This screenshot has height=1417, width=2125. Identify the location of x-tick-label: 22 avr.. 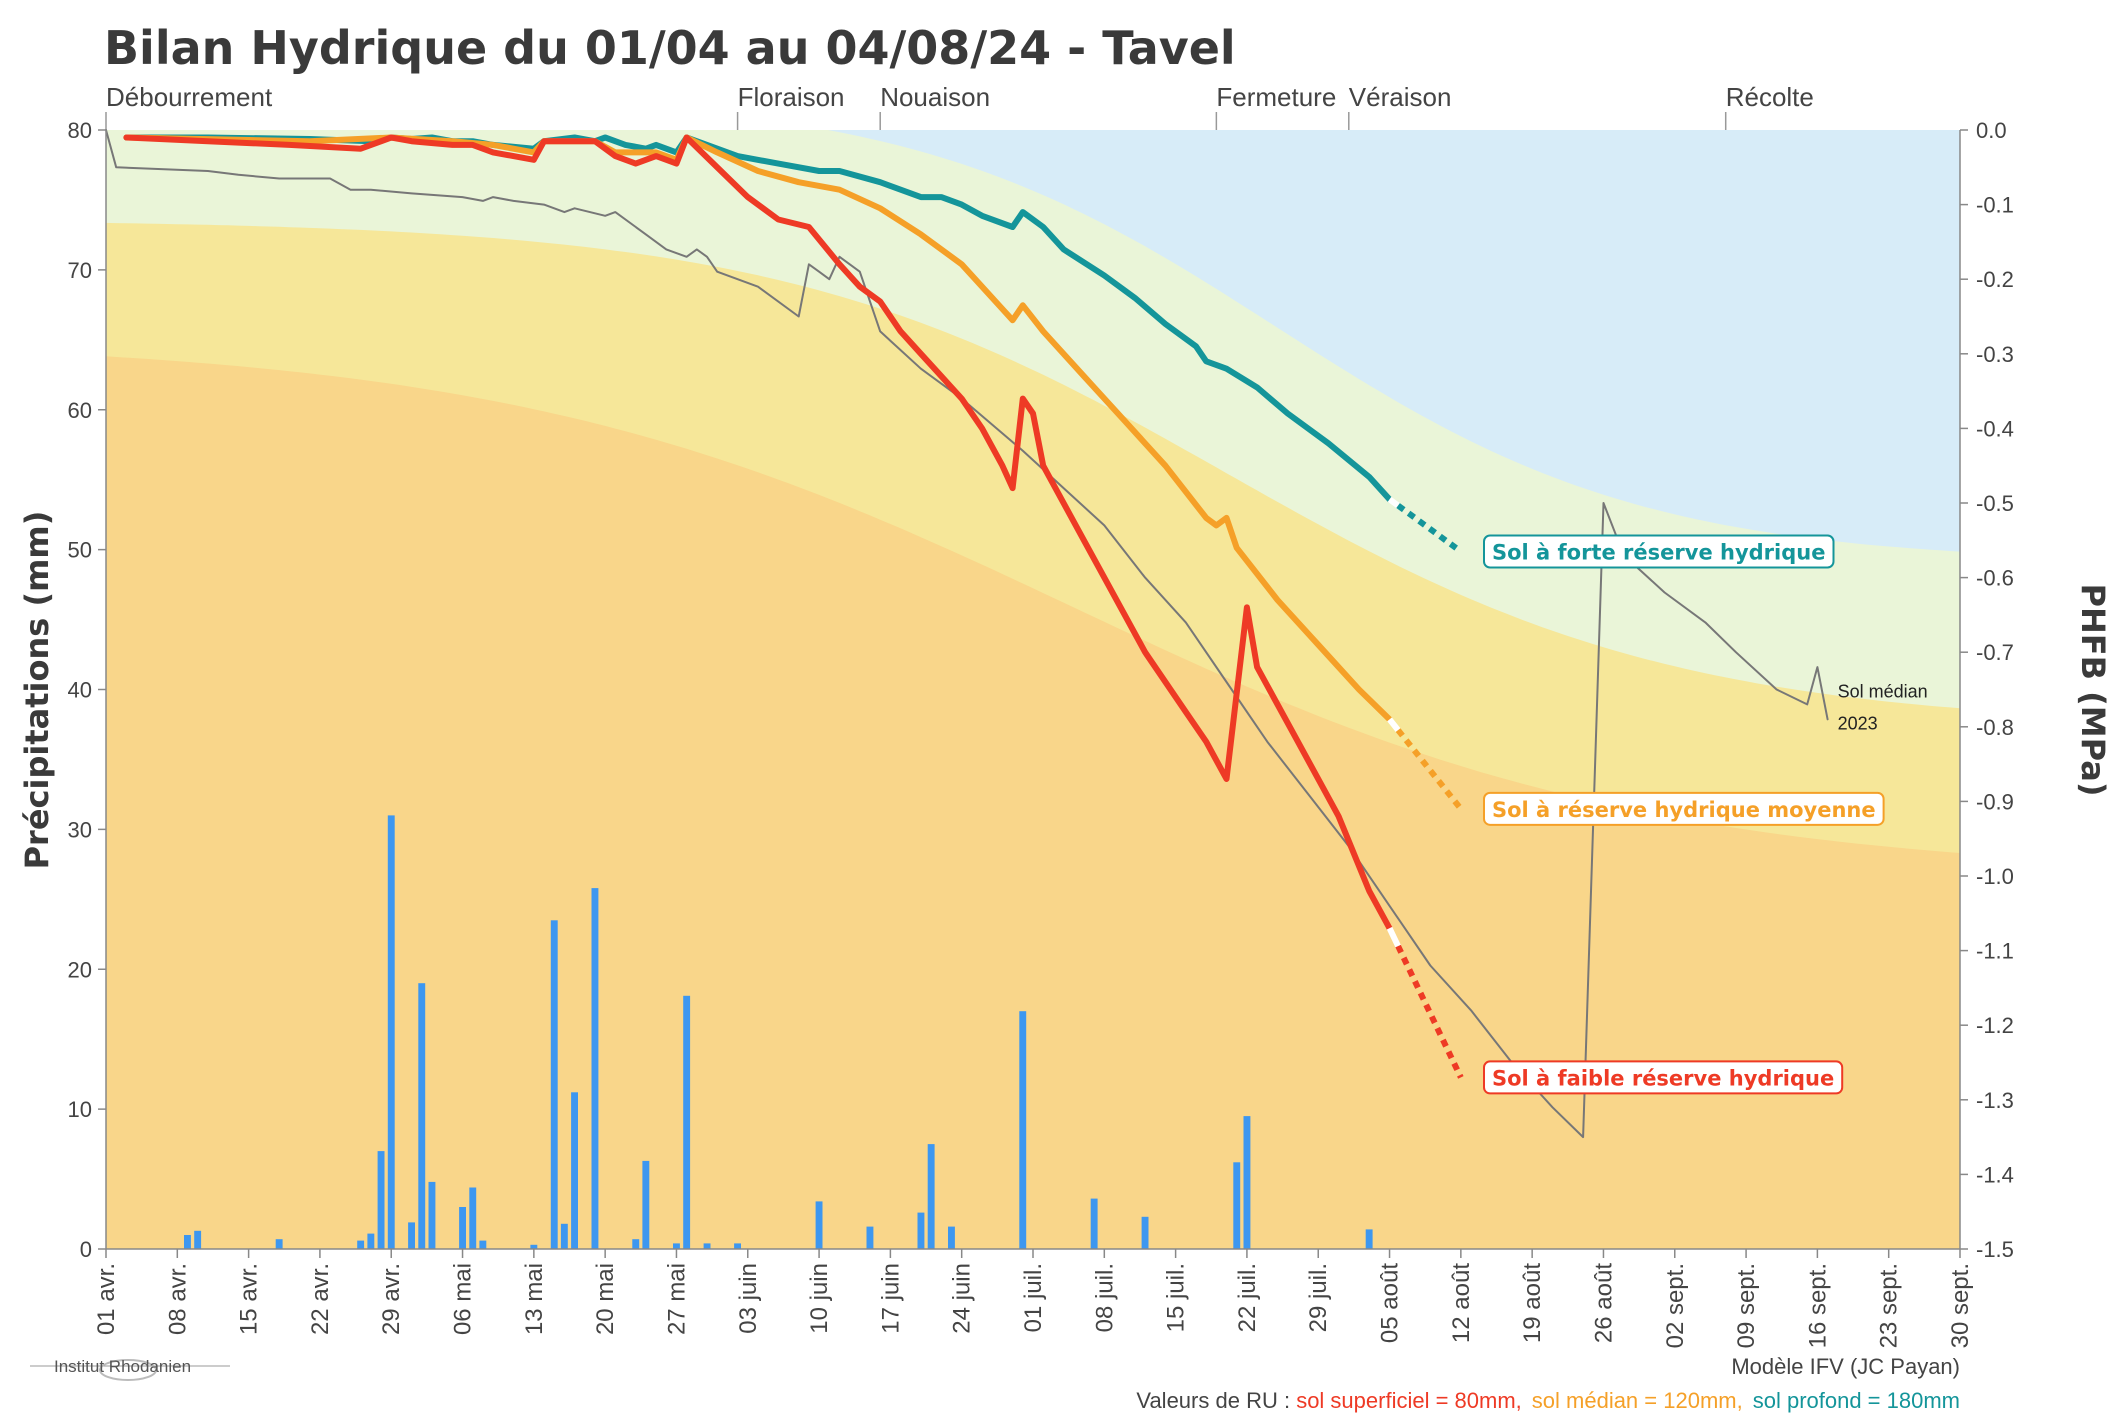
(320, 1299).